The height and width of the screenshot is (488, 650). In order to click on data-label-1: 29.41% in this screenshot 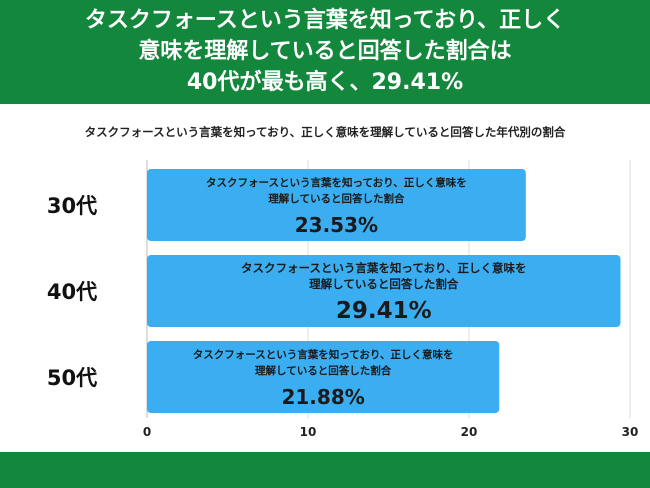, I will do `click(384, 311)`.